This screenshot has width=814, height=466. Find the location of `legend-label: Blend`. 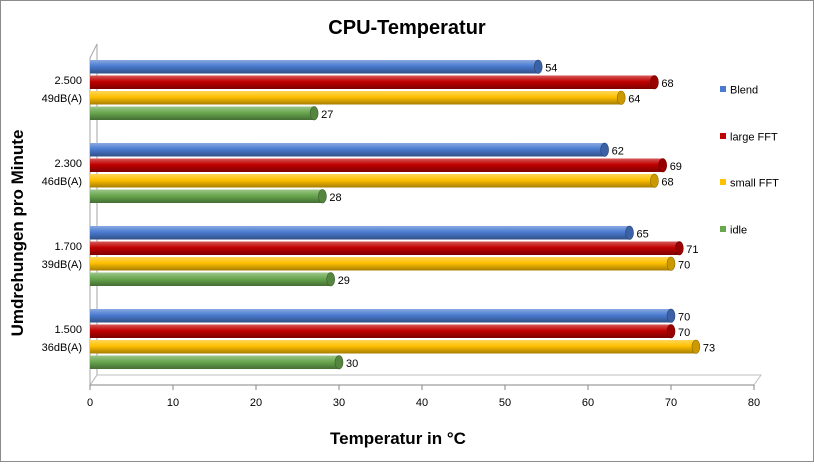

legend-label: Blend is located at coordinates (744, 91).